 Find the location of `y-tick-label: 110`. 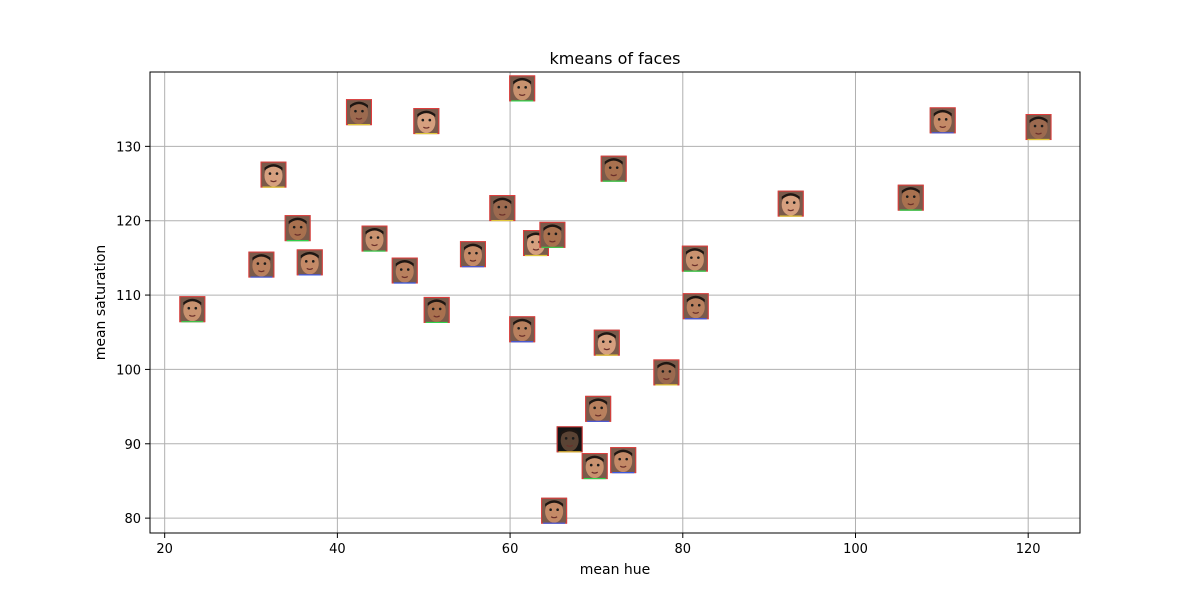

y-tick-label: 110 is located at coordinates (128, 296).